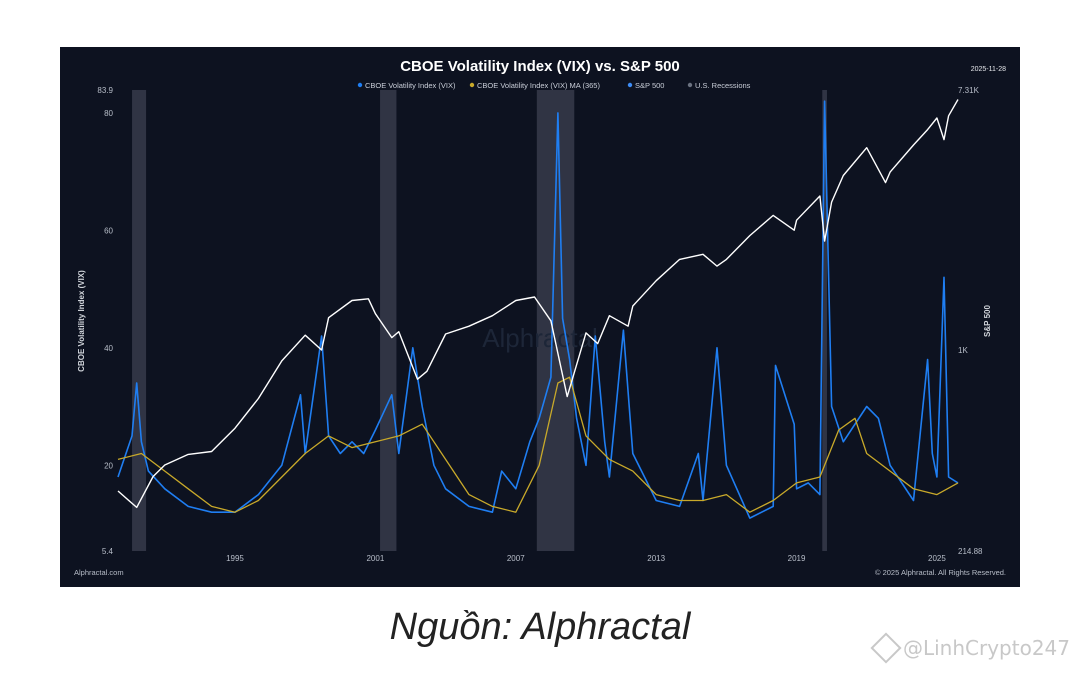  Describe the element at coordinates (108, 348) in the screenshot. I see `y-left-tick-3: 40` at that location.